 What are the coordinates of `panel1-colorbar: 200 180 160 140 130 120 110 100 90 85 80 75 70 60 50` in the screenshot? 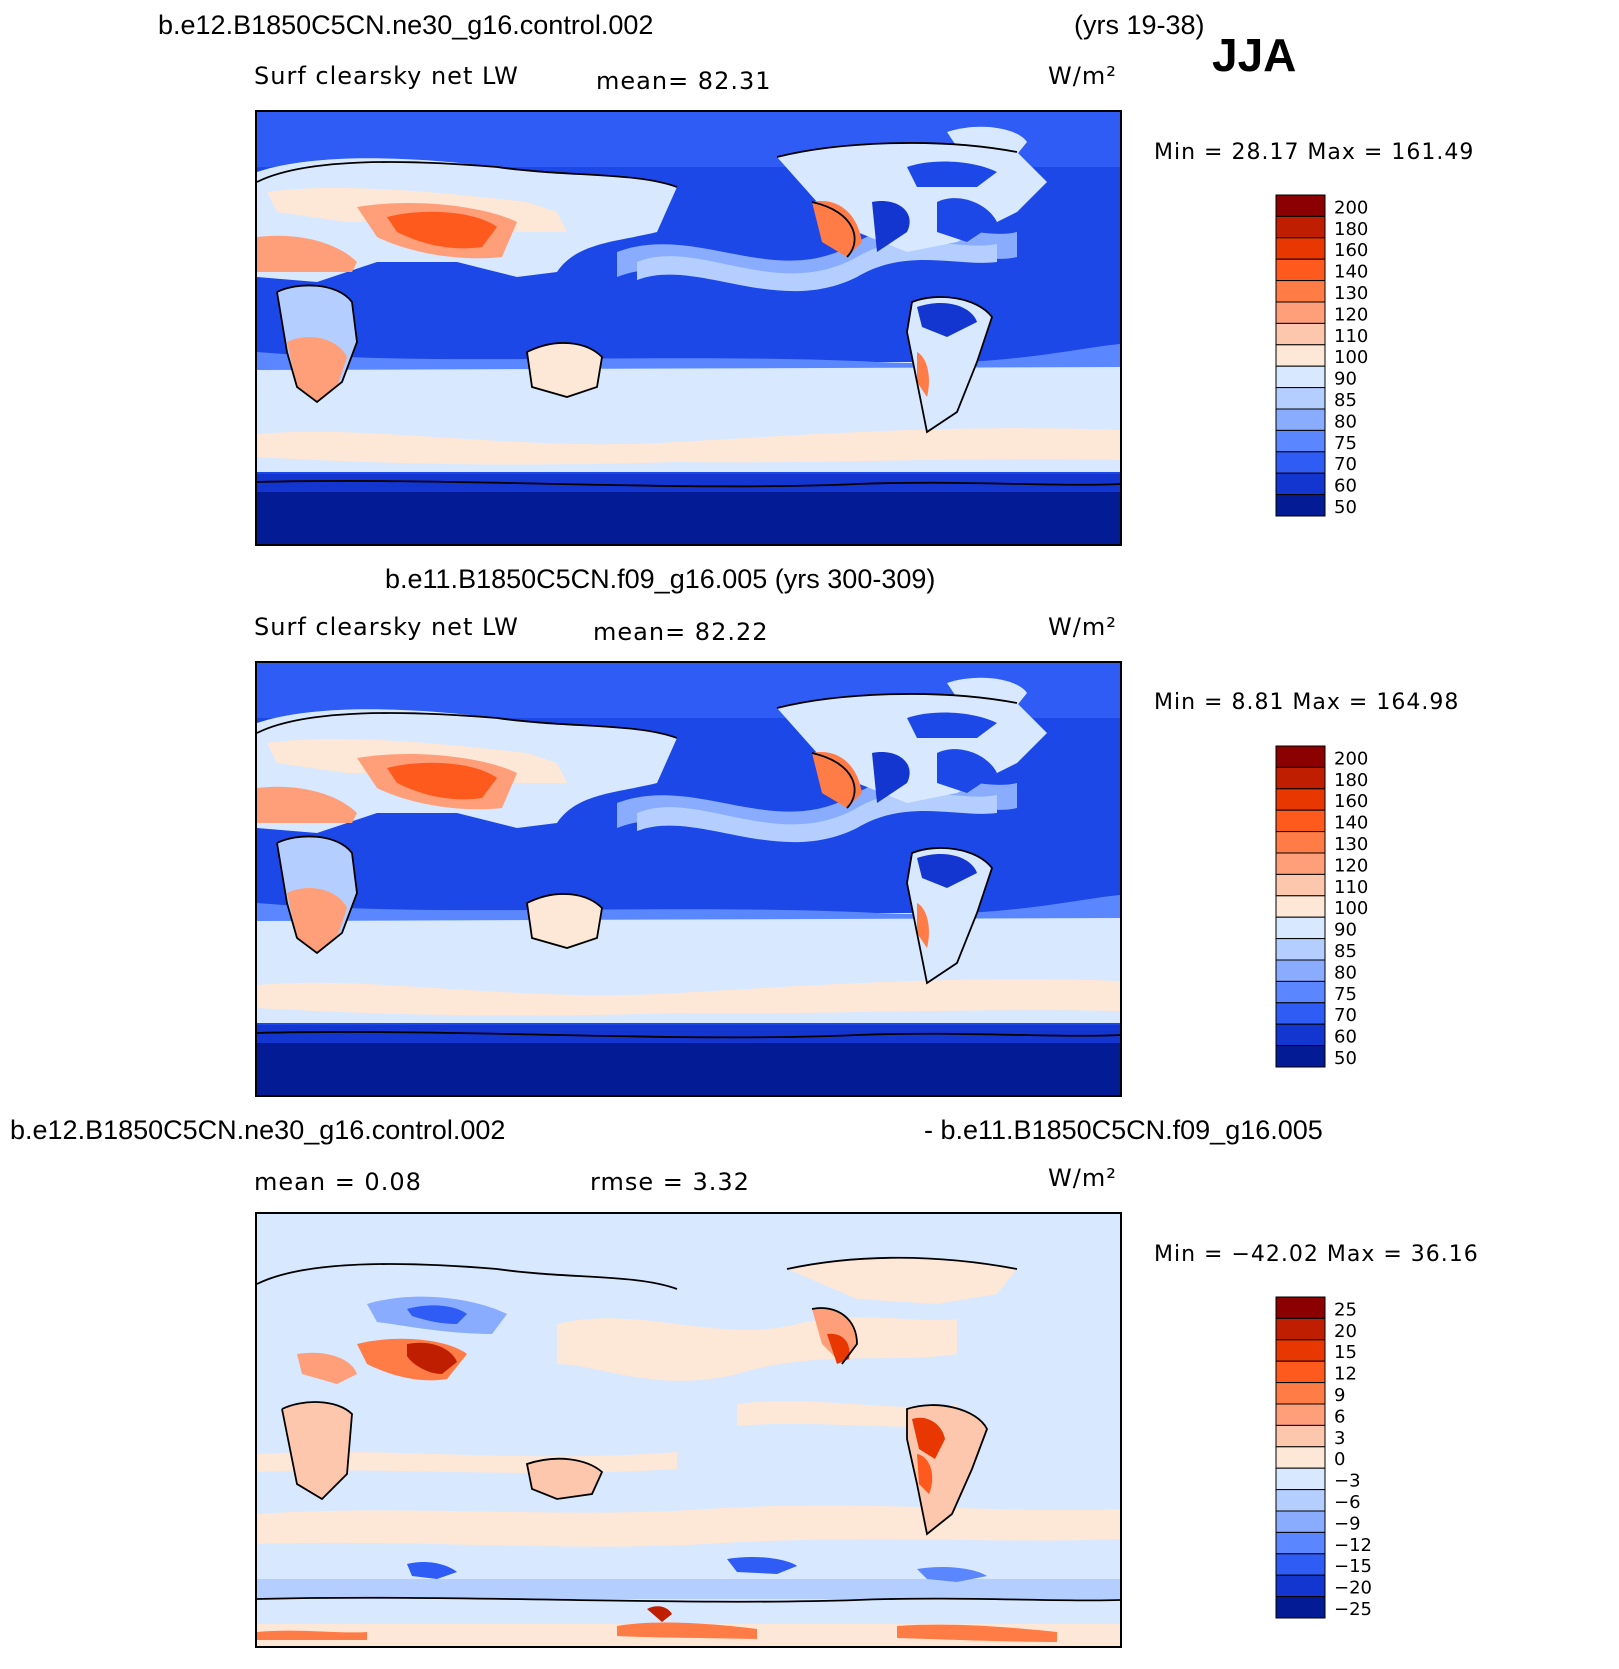 It's located at (1330, 367).